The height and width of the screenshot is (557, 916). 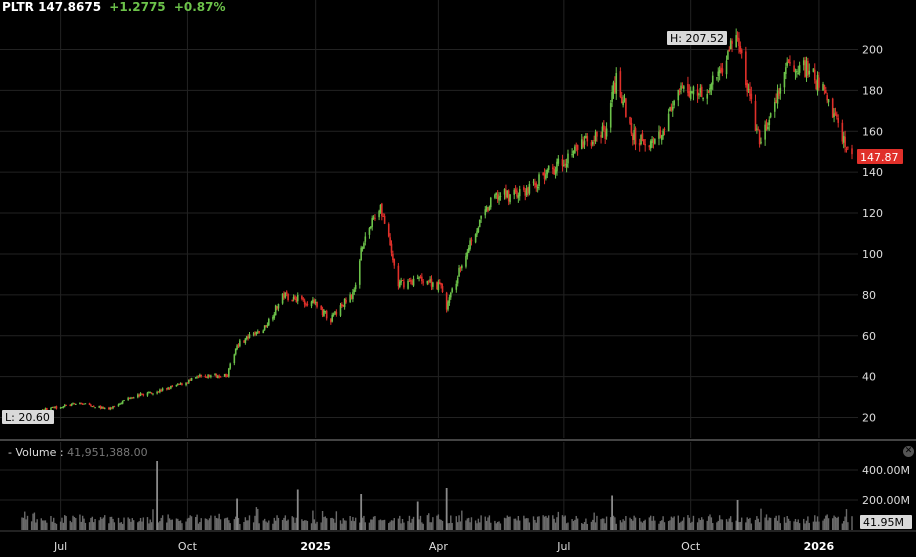 What do you see at coordinates (908, 451) in the screenshot?
I see `close-panel-icon: ✕` at bounding box center [908, 451].